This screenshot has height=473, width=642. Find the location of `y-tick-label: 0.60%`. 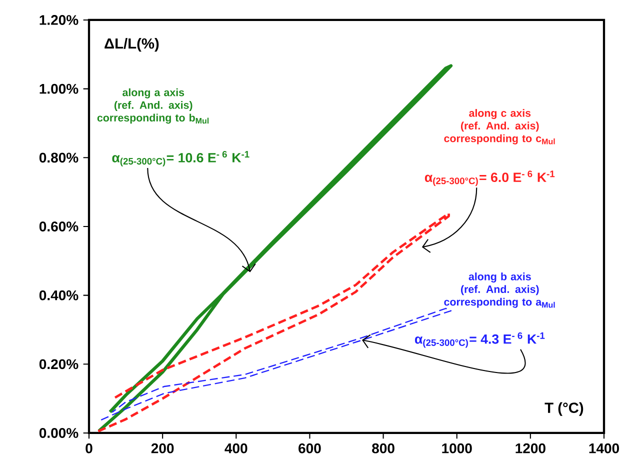

y-tick-label: 0.60% is located at coordinates (58, 227).